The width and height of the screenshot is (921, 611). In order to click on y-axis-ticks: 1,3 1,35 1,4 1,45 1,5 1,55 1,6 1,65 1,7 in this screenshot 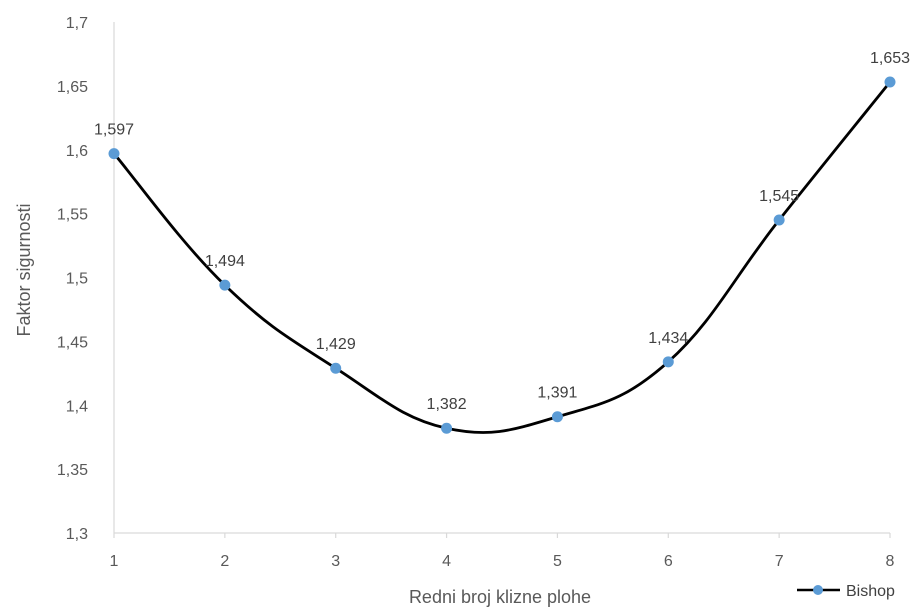, I will do `click(72, 279)`.